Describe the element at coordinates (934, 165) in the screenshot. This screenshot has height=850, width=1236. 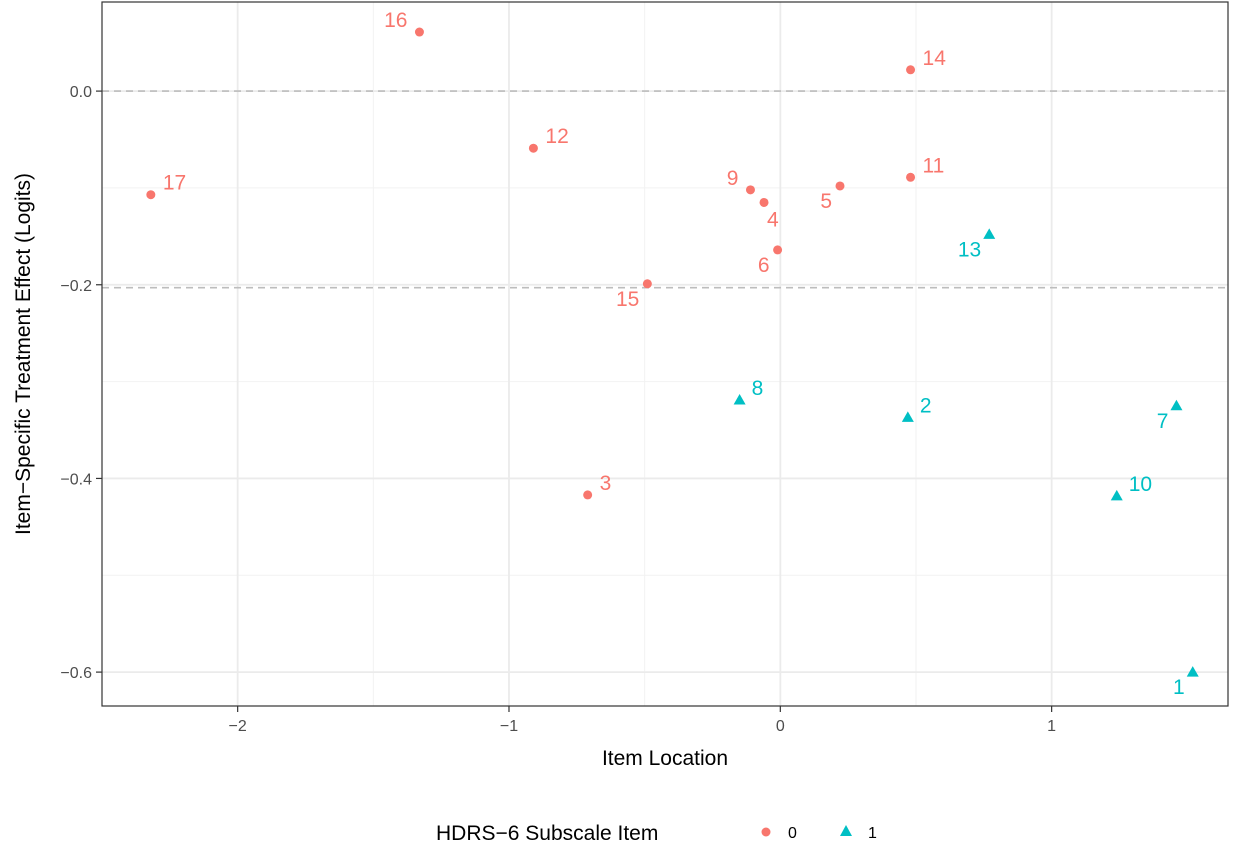
I see `point-label: 11` at that location.